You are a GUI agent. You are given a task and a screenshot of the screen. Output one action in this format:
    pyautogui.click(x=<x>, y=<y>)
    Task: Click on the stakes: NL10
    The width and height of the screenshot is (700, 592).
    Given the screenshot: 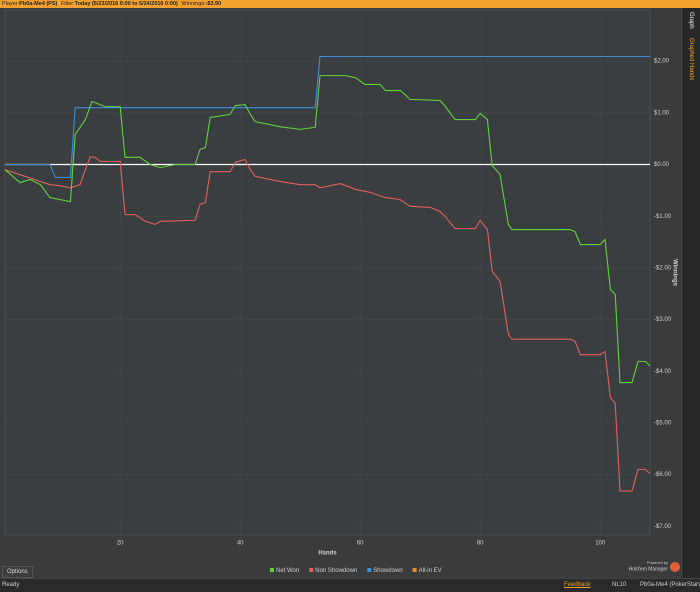 What is the action you would take?
    pyautogui.click(x=619, y=585)
    